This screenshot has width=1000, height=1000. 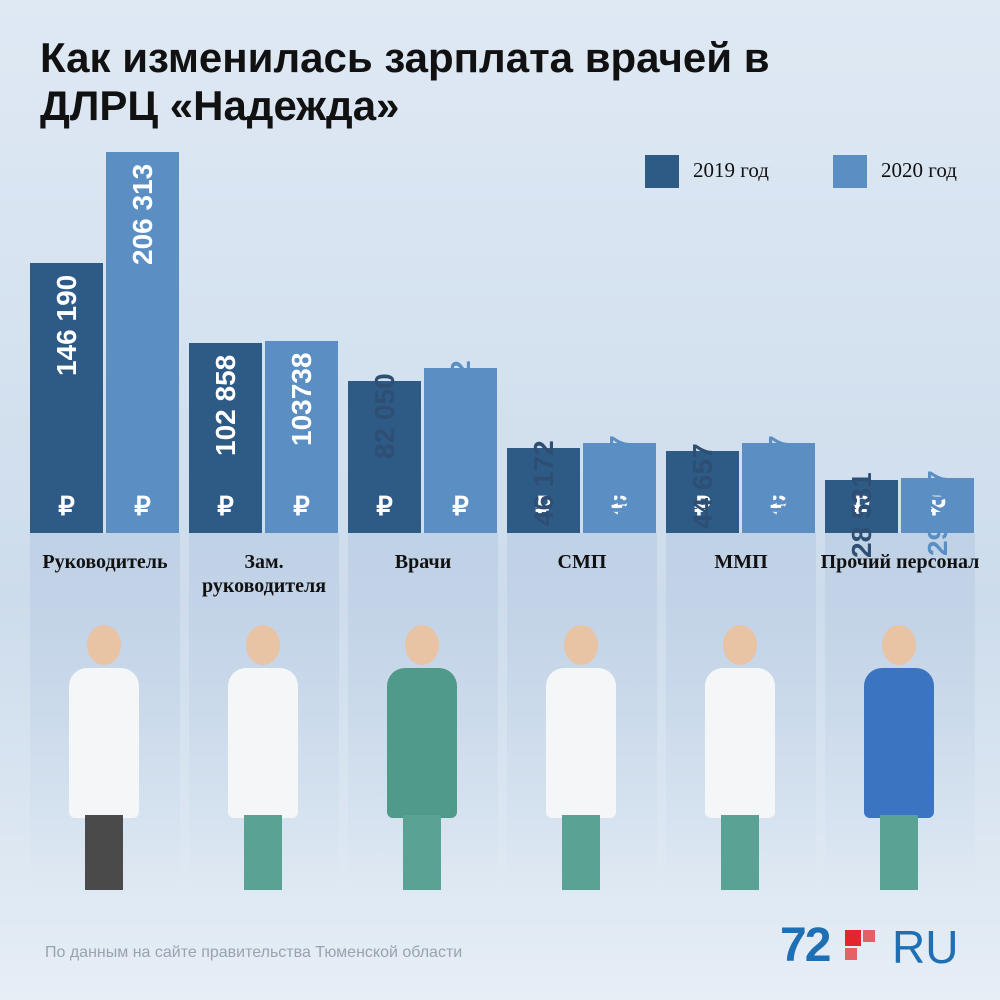 What do you see at coordinates (66, 325) in the screenshot?
I see `value-label: 146 190` at bounding box center [66, 325].